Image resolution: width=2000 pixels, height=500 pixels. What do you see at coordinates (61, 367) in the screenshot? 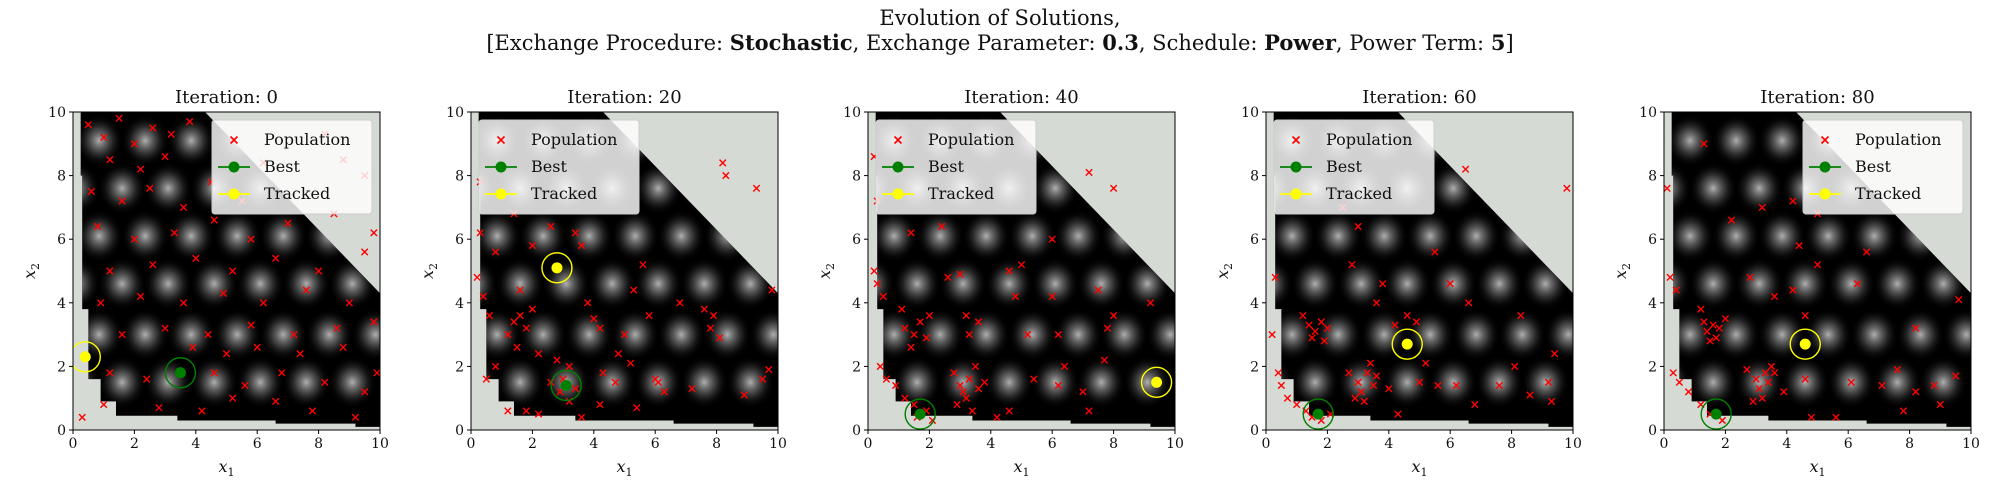
I see `y-tick-label: 2` at bounding box center [61, 367].